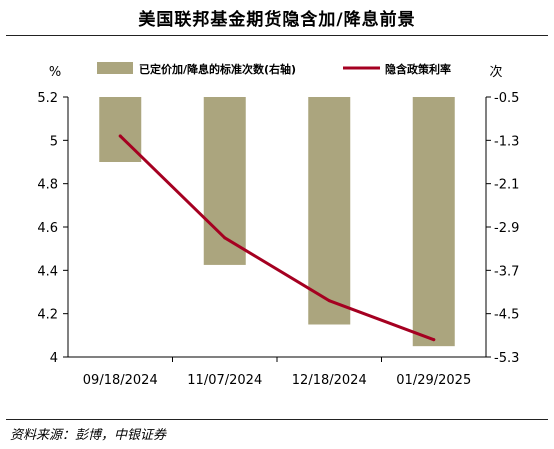 The width and height of the screenshot is (554, 449). I want to click on left-tick-label: 4.6, so click(47, 228).